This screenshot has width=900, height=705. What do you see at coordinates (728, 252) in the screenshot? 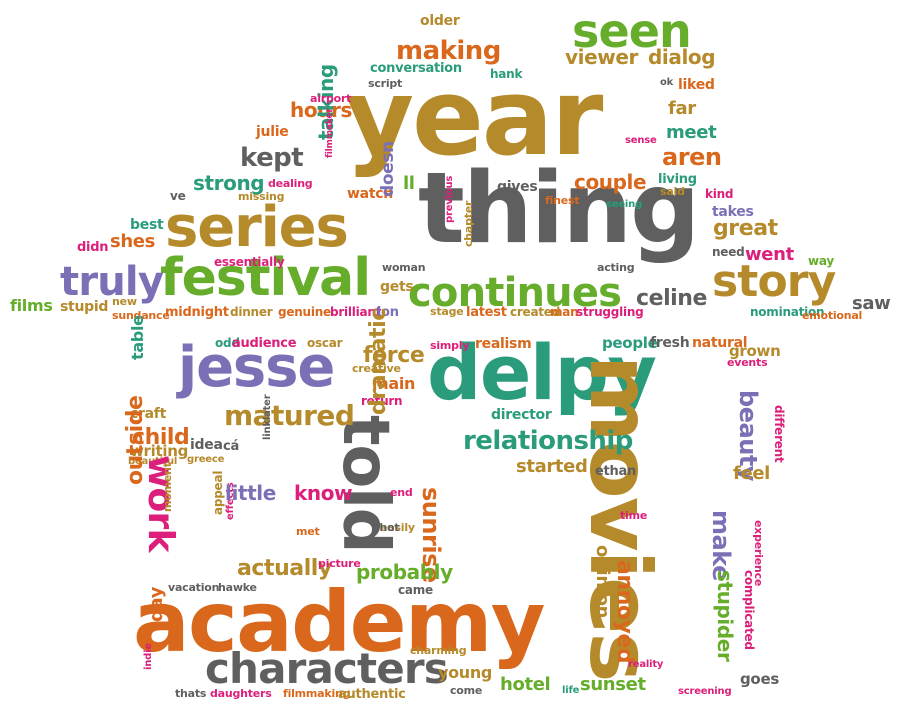
I see `word-need: need` at bounding box center [728, 252].